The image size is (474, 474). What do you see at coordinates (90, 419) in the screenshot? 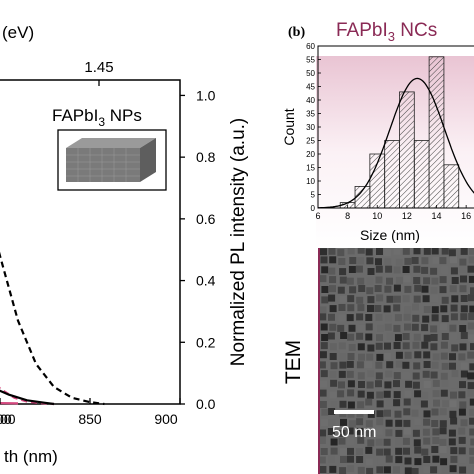
I see `x-tick-label-850: 850` at bounding box center [90, 419].